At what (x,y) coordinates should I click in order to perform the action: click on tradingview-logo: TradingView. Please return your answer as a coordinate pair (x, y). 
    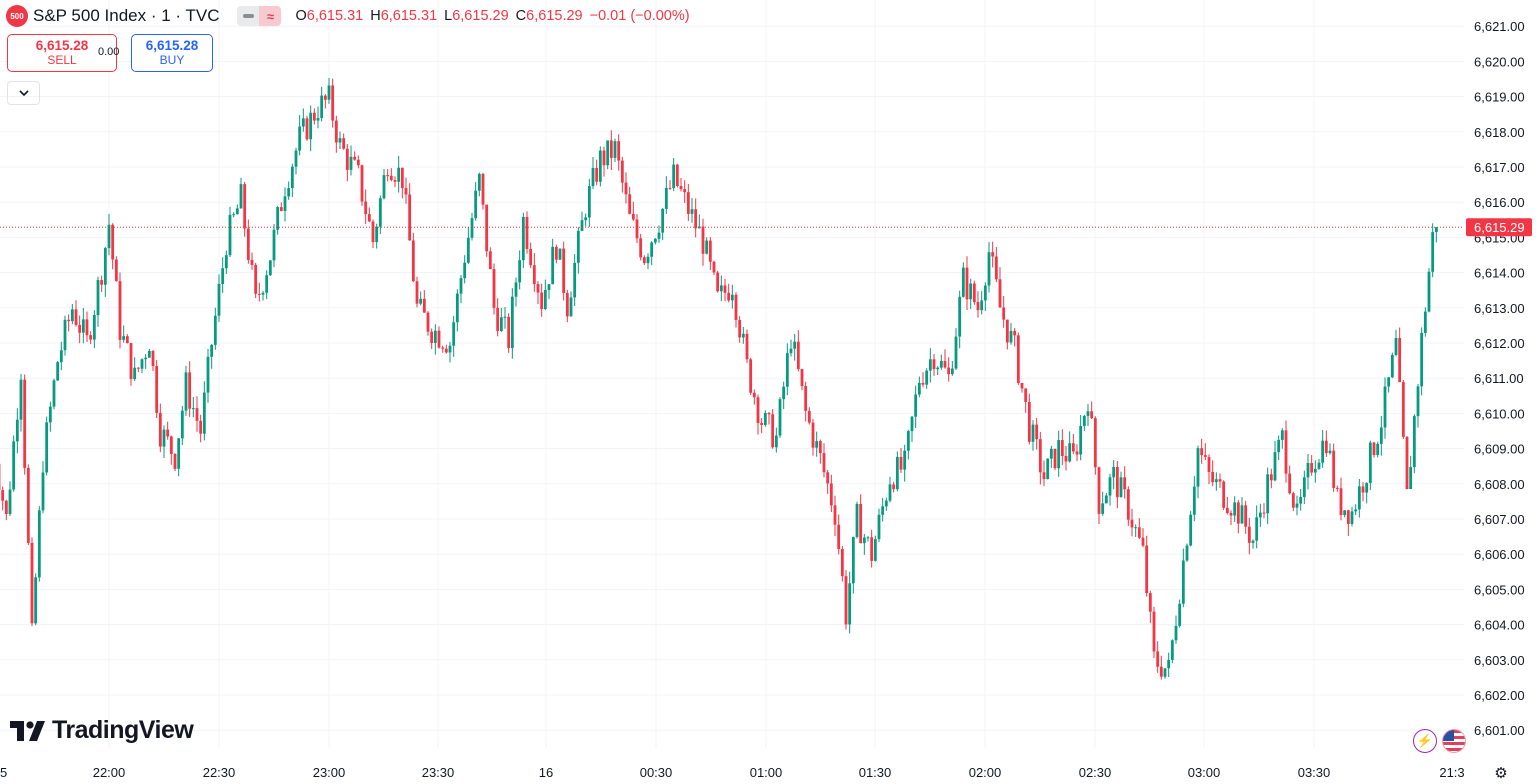
    Looking at the image, I should click on (102, 730).